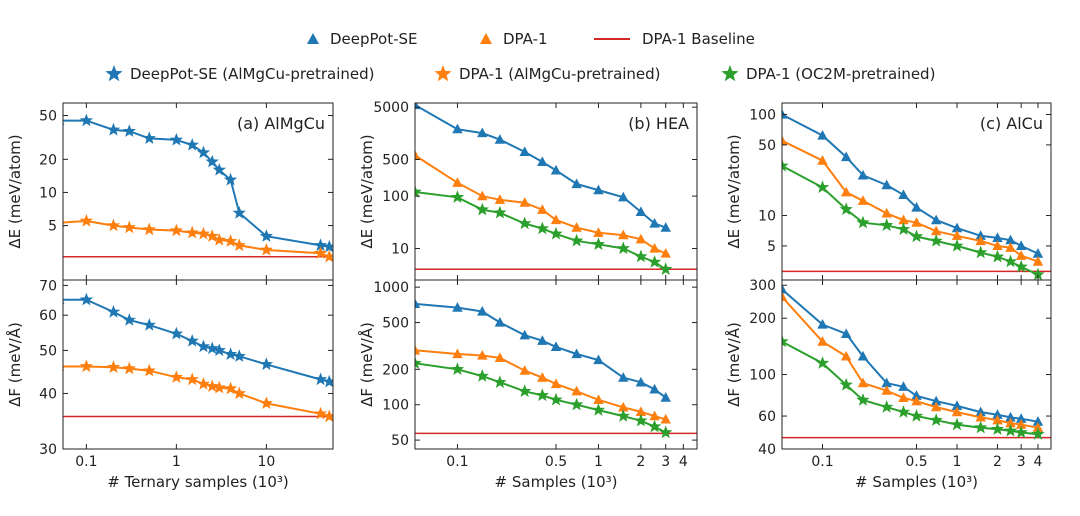  I want to click on y-tick-label: 60, so click(767, 417).